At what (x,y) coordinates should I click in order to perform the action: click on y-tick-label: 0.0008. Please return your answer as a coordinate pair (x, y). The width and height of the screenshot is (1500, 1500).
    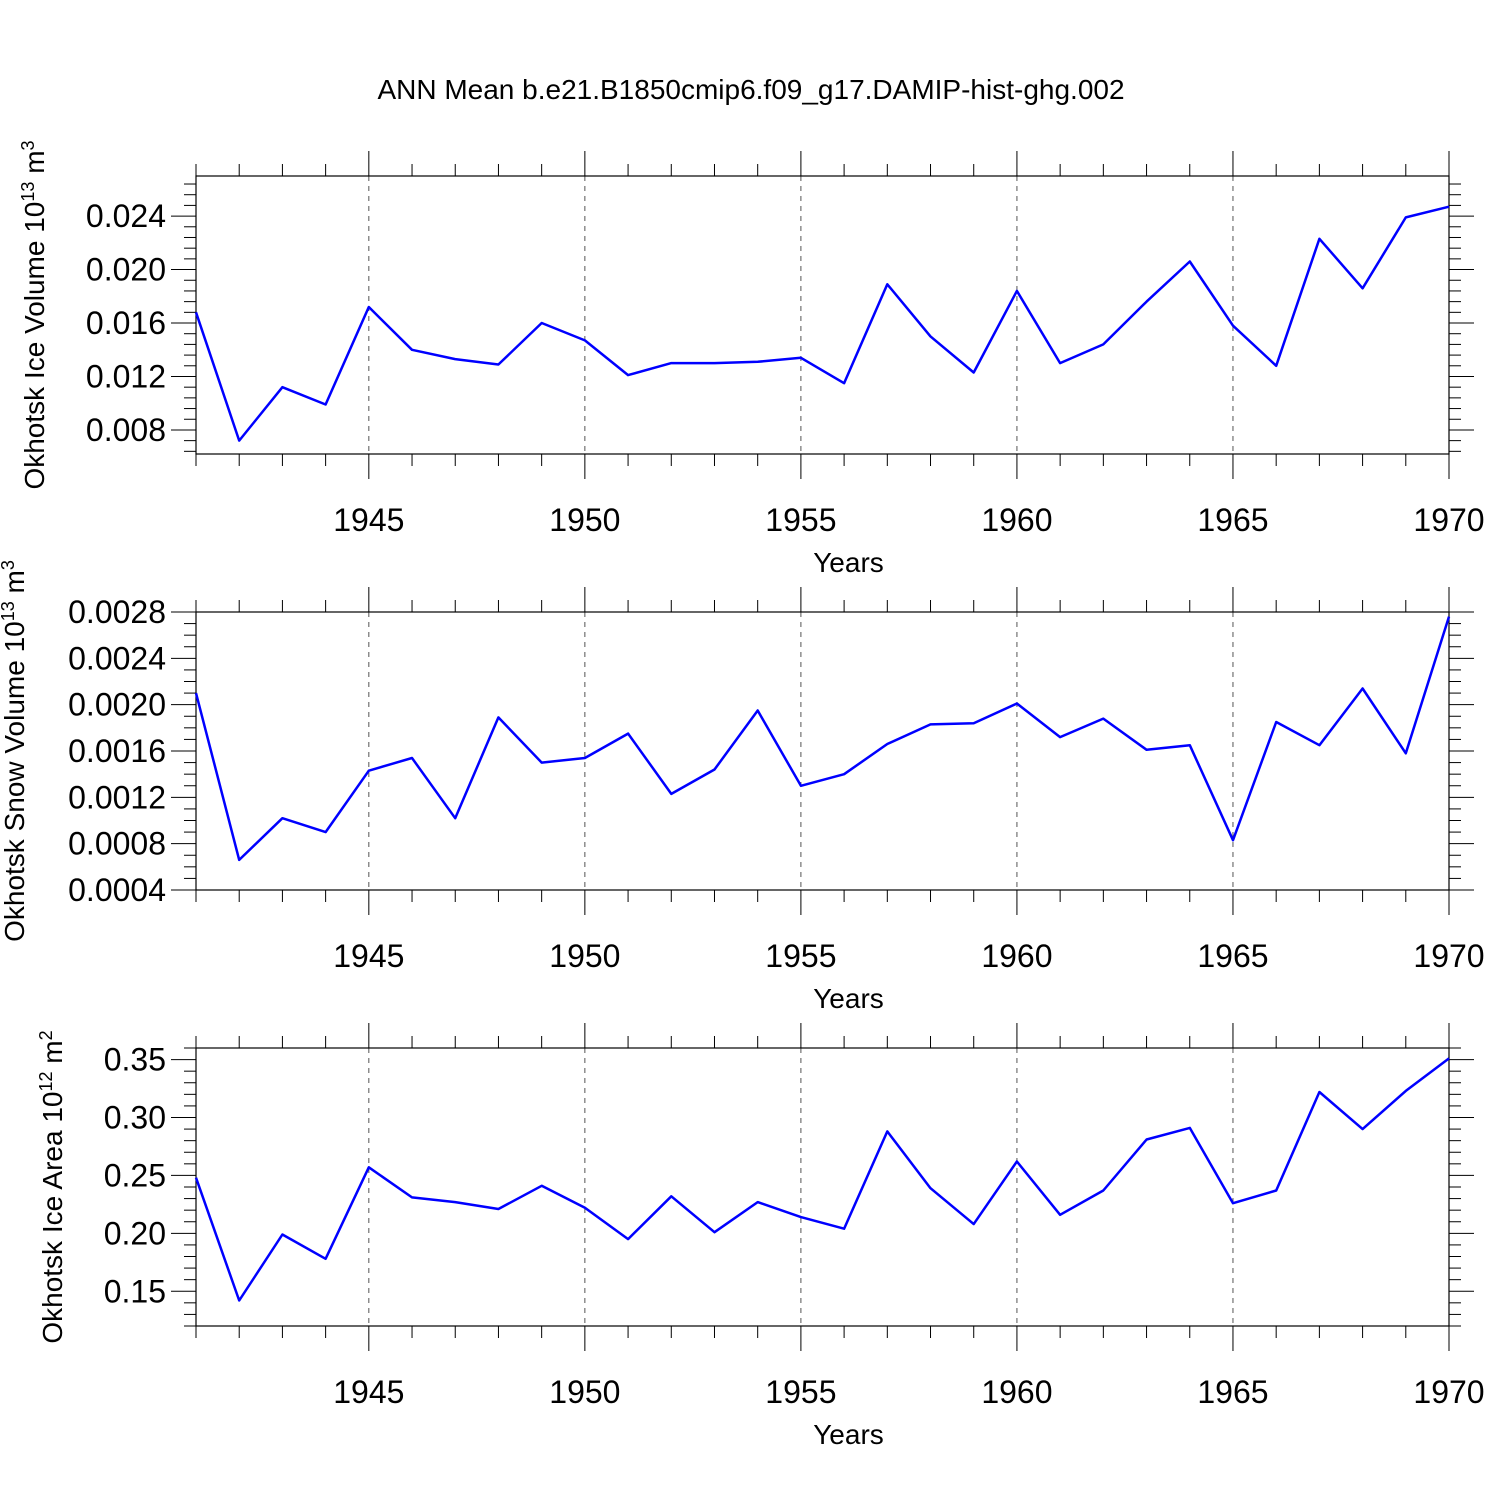
    Looking at the image, I should click on (117, 844).